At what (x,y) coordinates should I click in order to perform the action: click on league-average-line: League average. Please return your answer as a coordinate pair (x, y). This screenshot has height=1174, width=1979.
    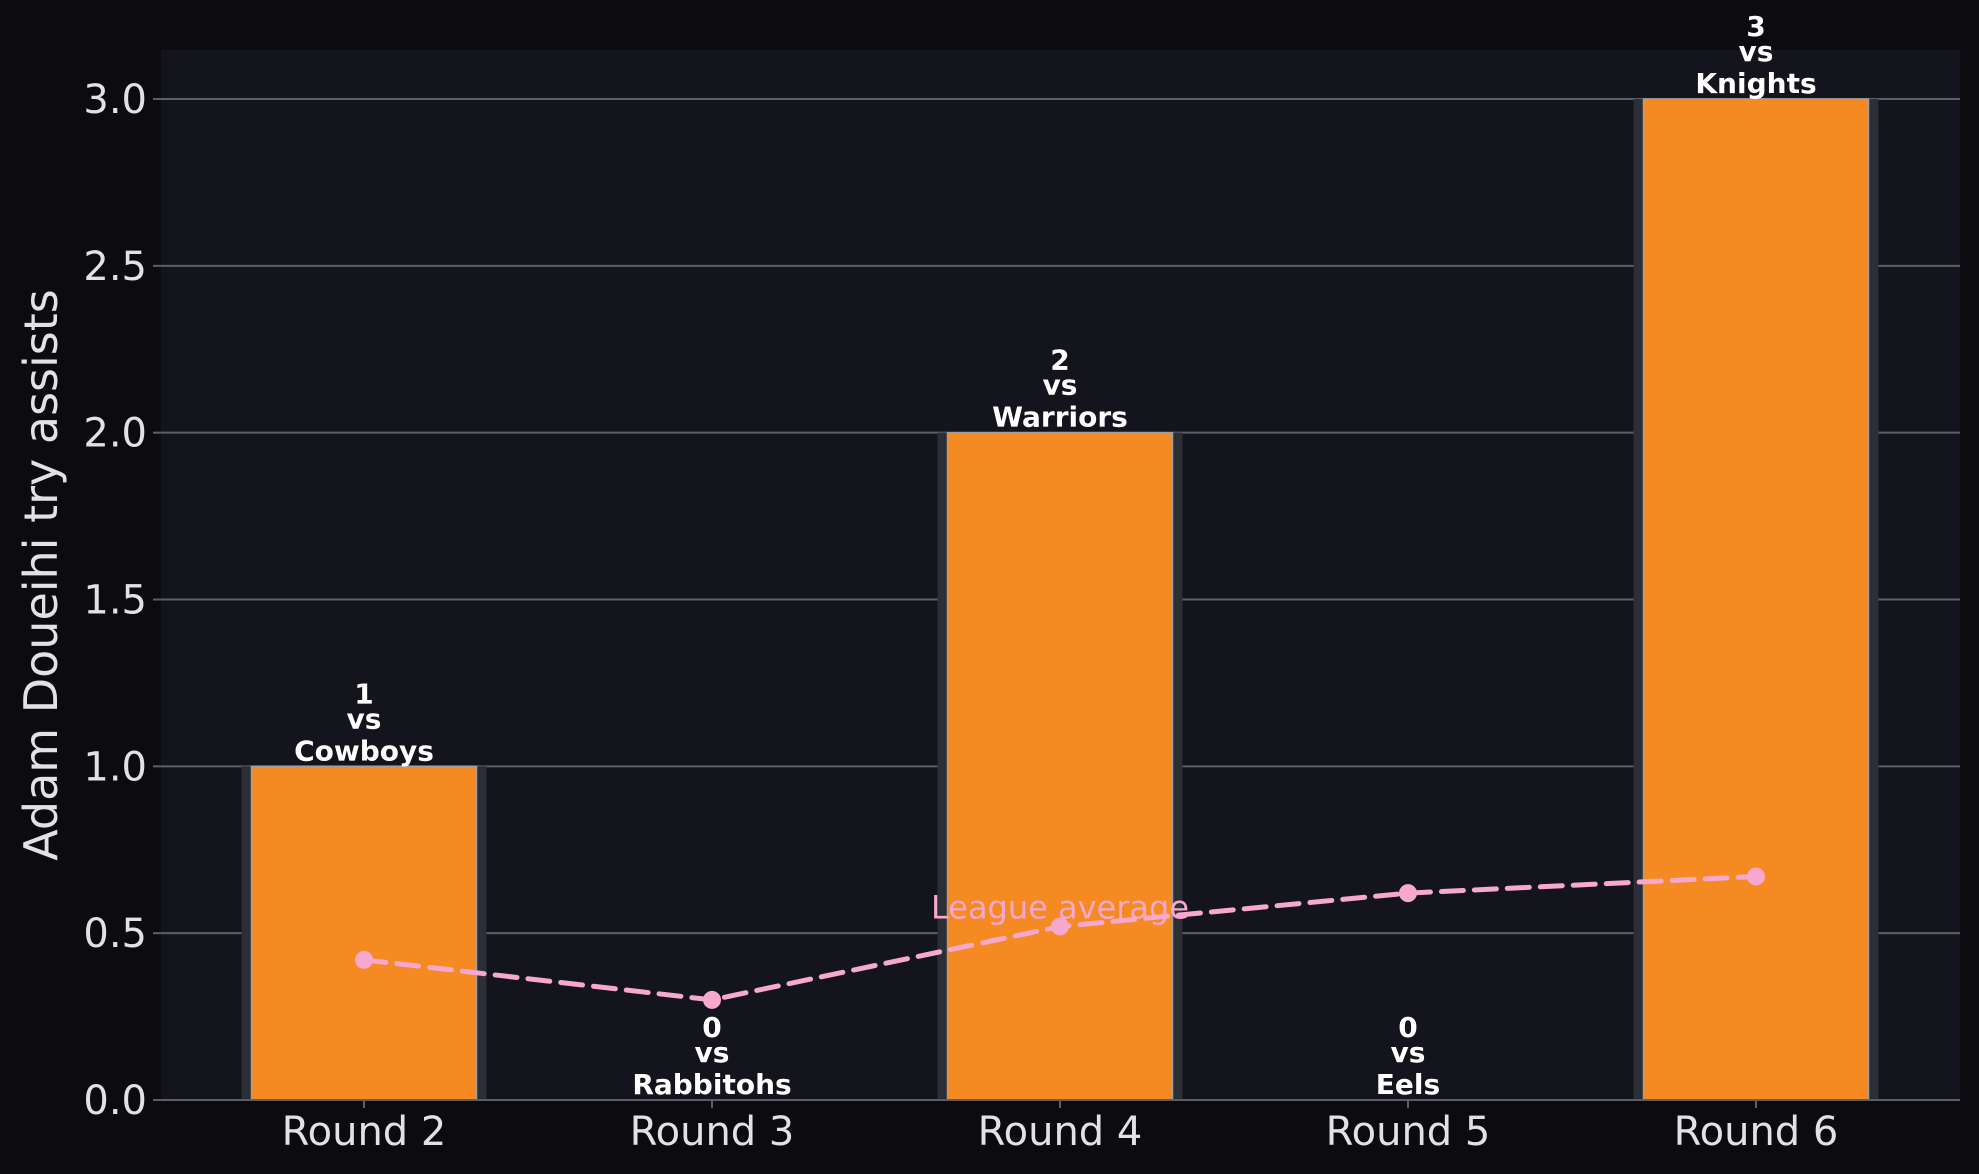
    Looking at the image, I should click on (1060, 938).